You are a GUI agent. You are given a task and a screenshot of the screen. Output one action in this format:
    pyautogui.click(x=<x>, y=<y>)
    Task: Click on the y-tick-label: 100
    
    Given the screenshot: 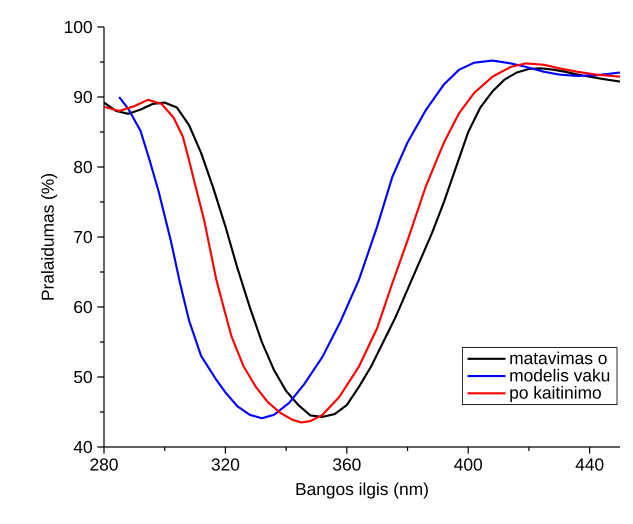 What is the action you would take?
    pyautogui.click(x=78, y=27)
    